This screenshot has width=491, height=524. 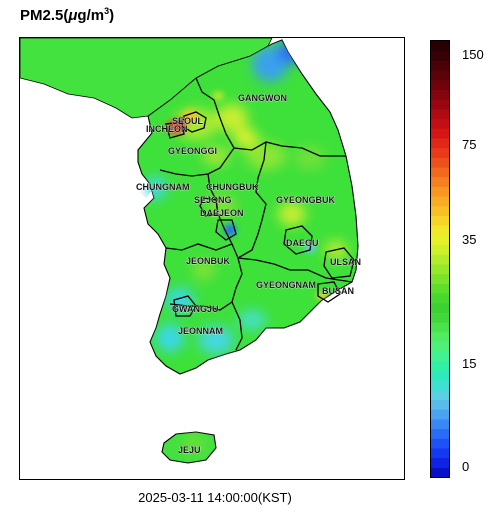 I want to click on label-chungnam: CHUNGNAM, so click(x=163, y=187).